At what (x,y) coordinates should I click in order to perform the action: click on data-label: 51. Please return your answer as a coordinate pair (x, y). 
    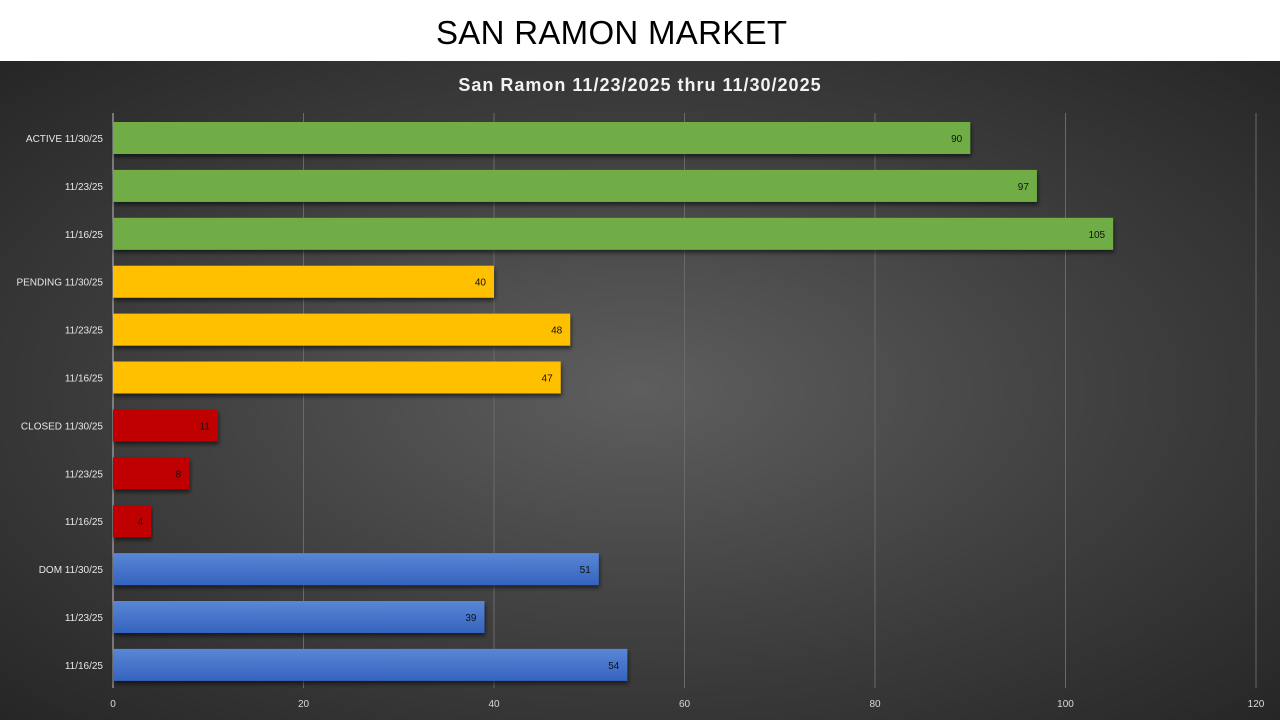
    Looking at the image, I should click on (586, 570).